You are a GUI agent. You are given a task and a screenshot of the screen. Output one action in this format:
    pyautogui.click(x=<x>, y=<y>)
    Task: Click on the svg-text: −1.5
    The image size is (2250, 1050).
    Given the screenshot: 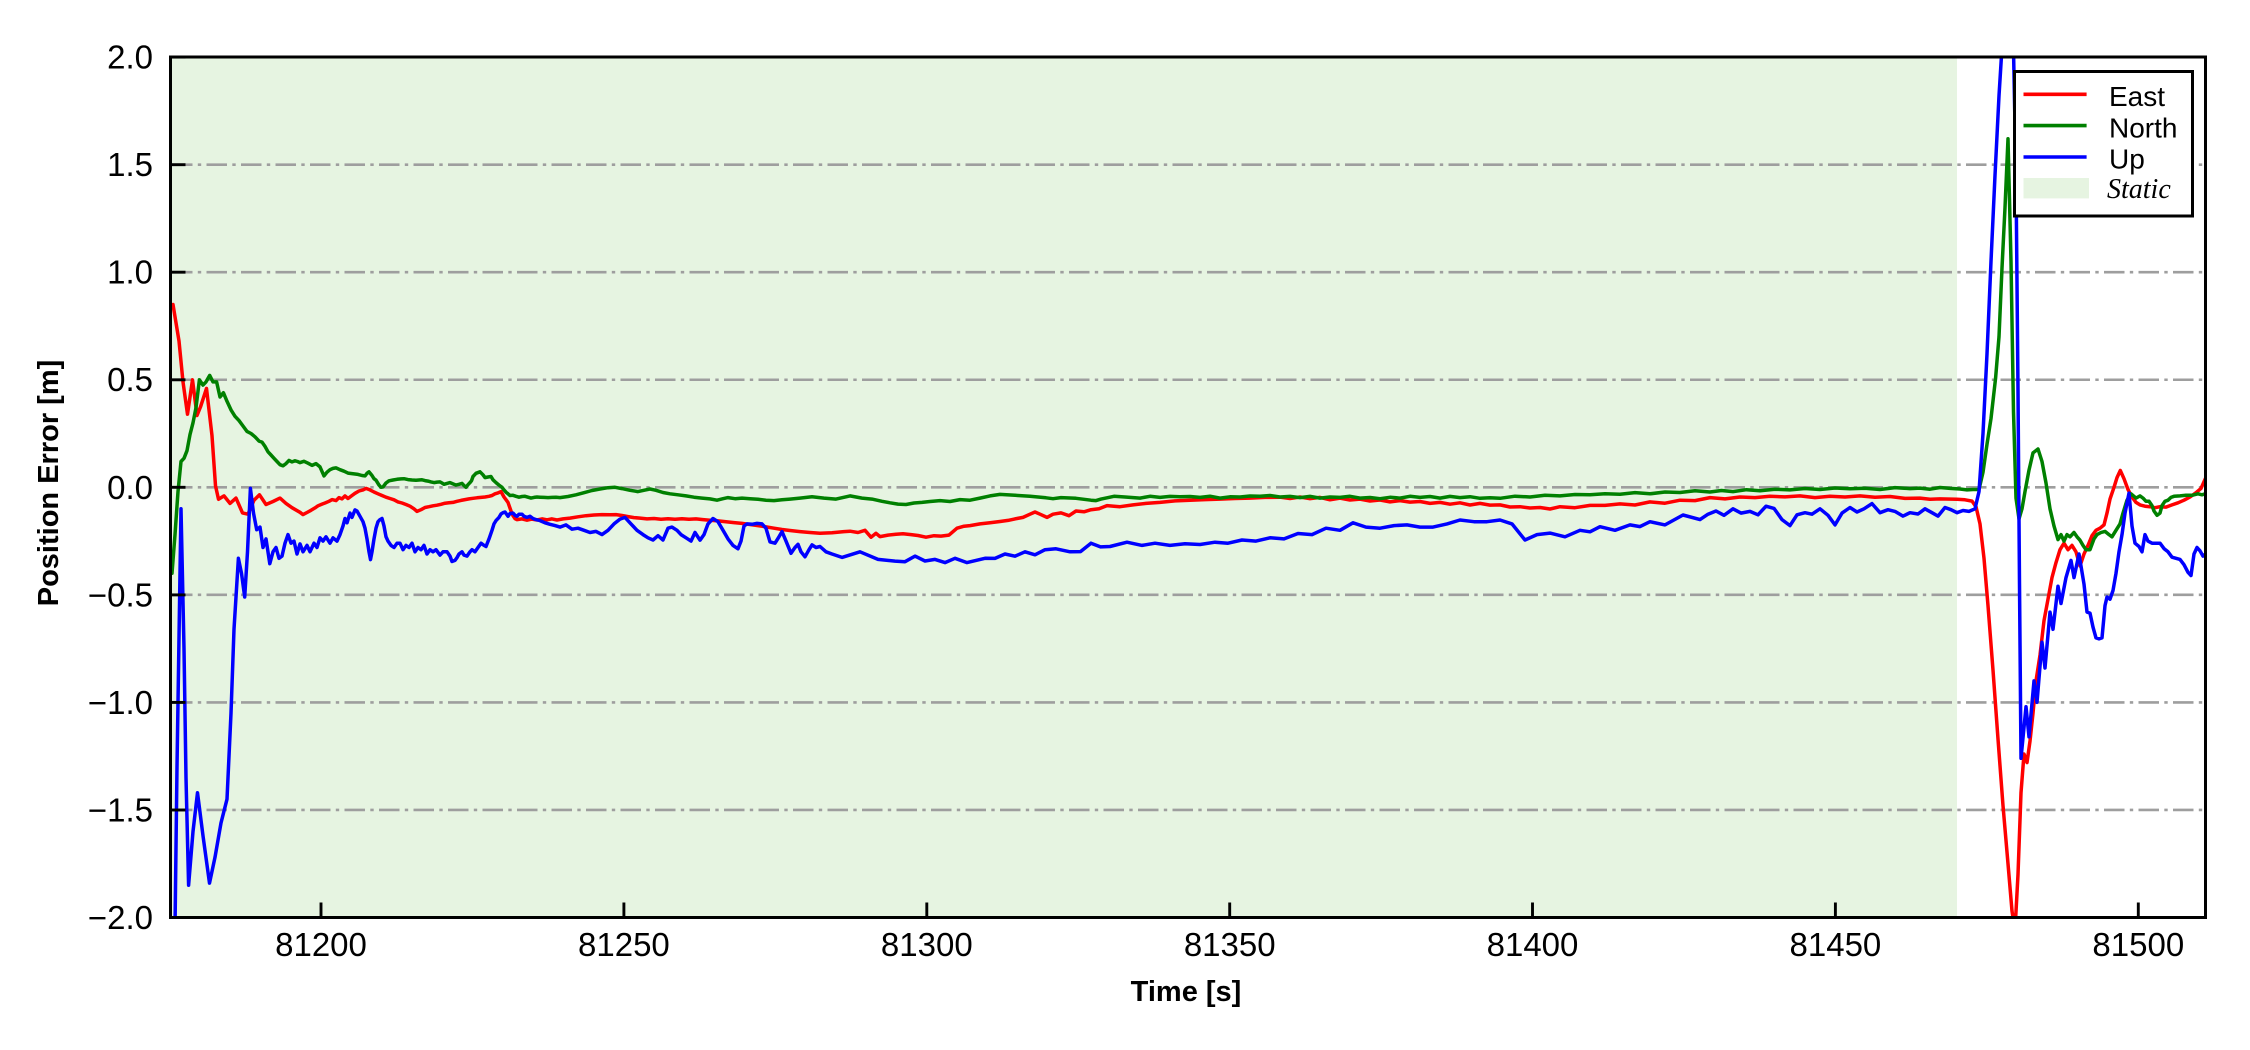 What is the action you would take?
    pyautogui.click(x=120, y=810)
    